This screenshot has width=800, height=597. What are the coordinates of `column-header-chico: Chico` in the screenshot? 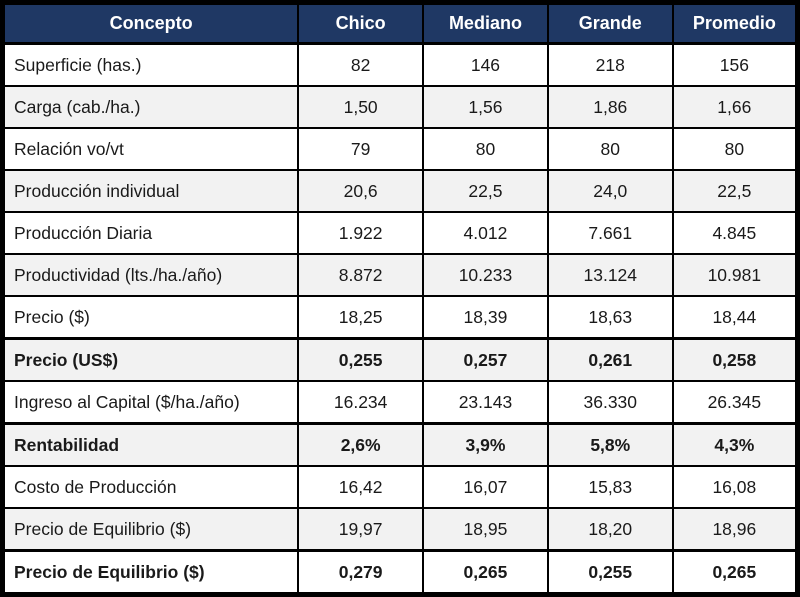 It's located at (361, 23).